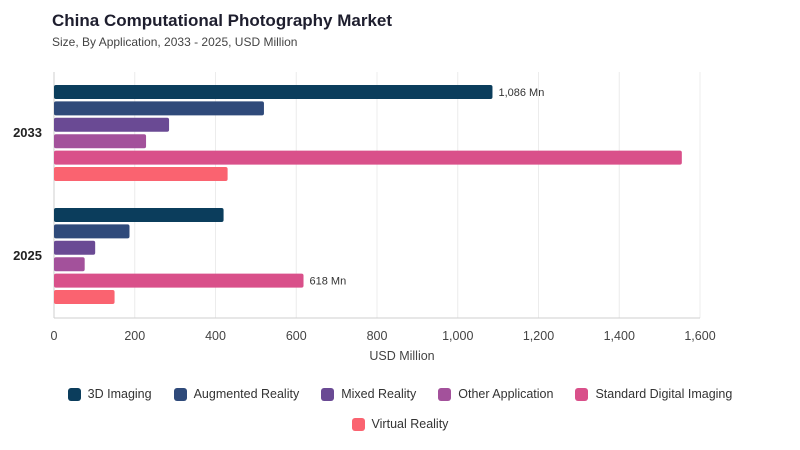  I want to click on legend-label: Virtual Reality, so click(410, 424).